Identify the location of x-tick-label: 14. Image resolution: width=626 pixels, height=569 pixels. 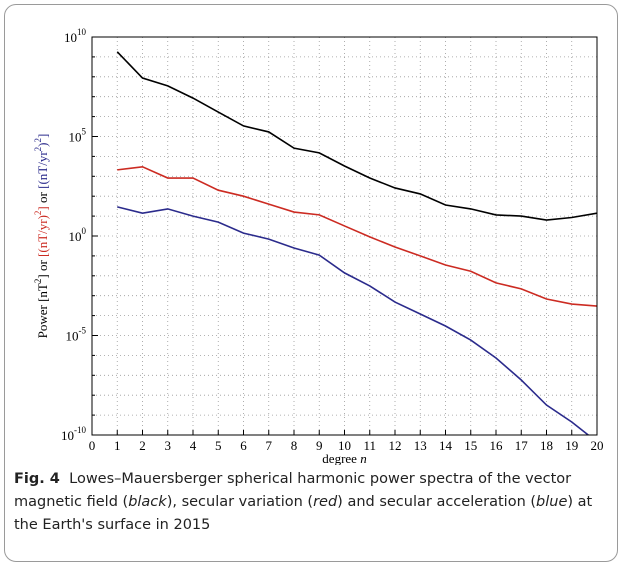
(446, 445).